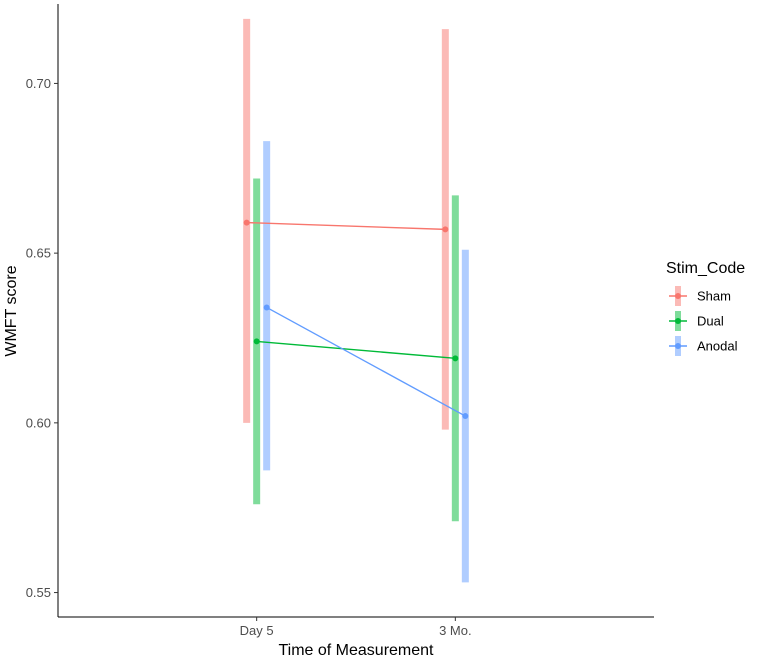 This screenshot has height=659, width=765. I want to click on series-lines, so click(356, 319).